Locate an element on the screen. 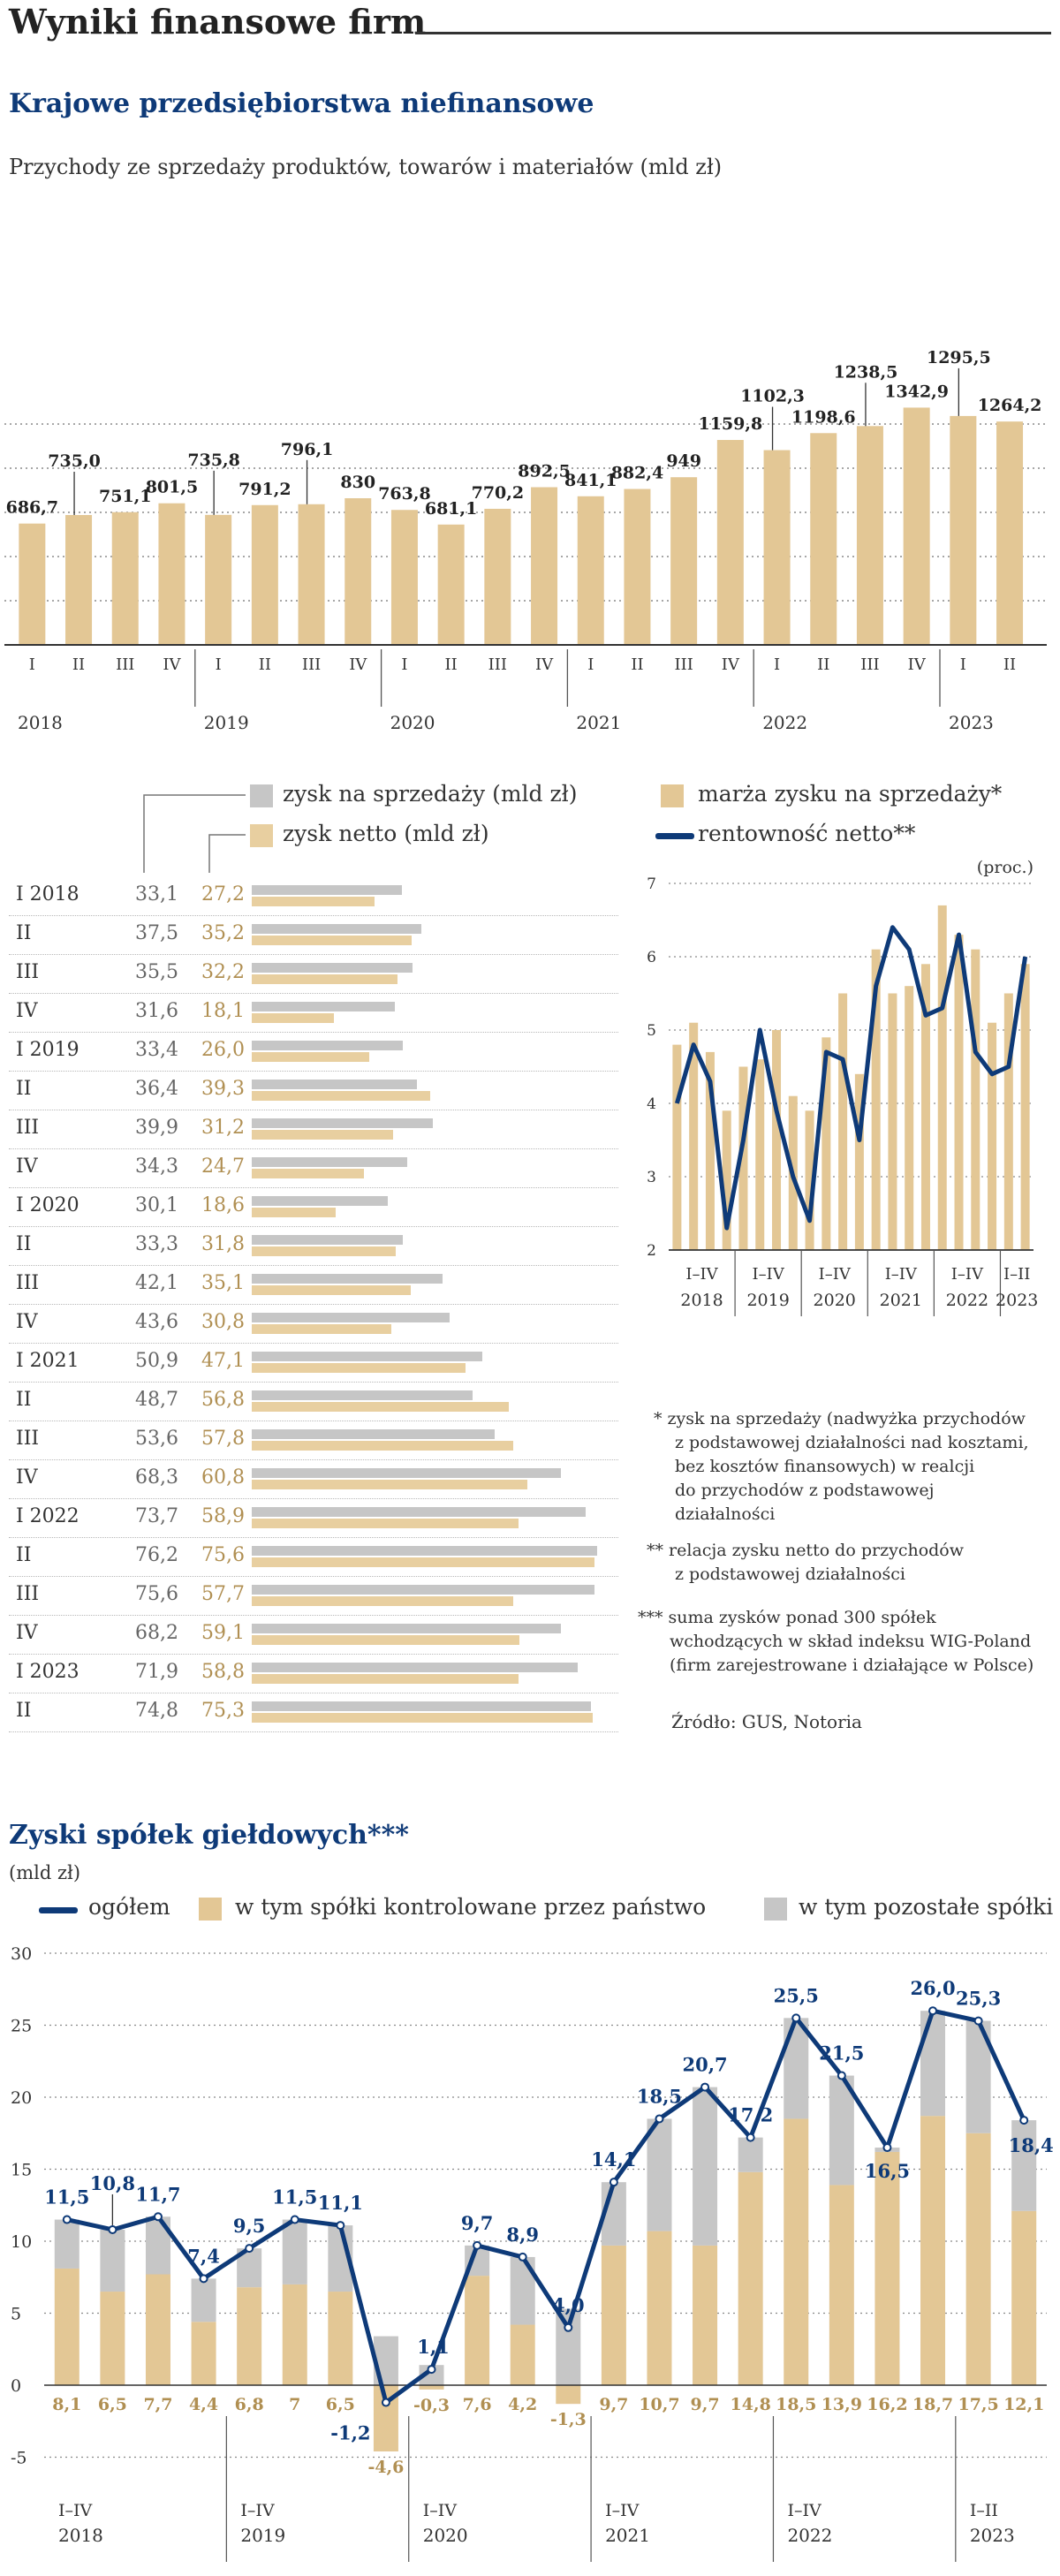 The width and height of the screenshot is (1060, 2576). zysk-netto-value: 30,8 is located at coordinates (223, 1322).